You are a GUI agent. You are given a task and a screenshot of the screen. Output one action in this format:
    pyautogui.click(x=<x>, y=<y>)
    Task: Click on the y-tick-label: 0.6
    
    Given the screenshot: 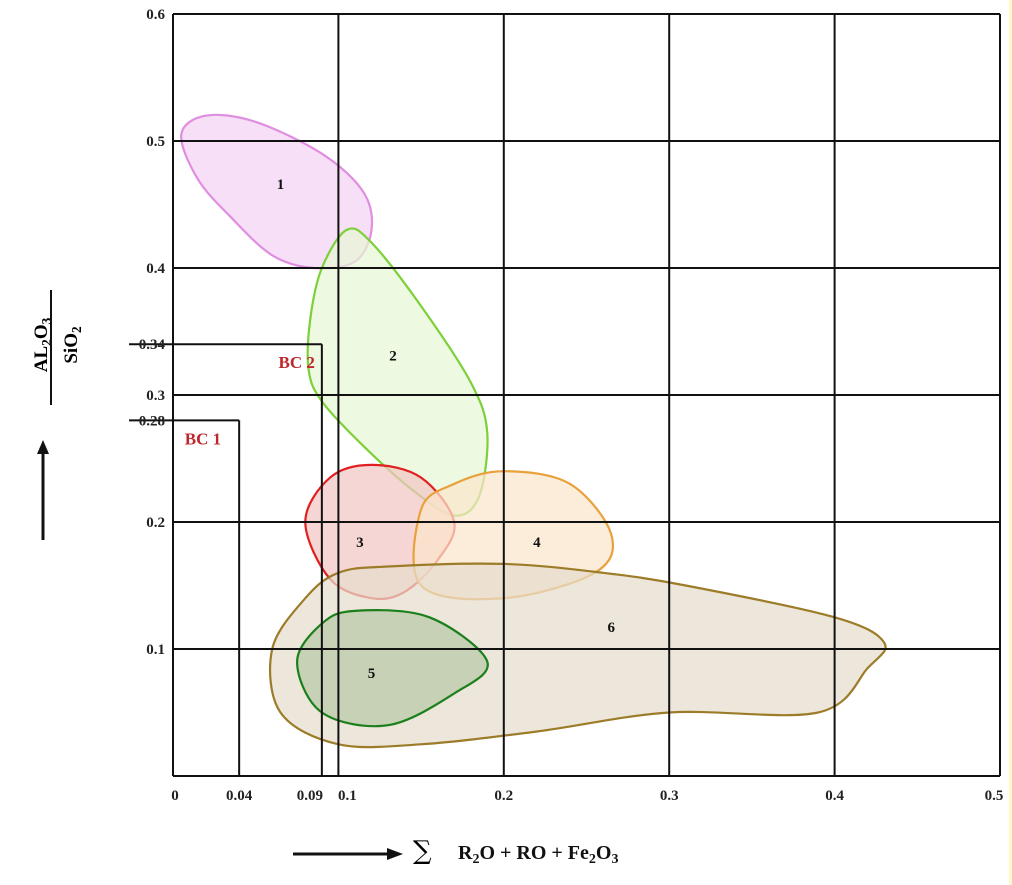 What is the action you would take?
    pyautogui.click(x=155, y=15)
    